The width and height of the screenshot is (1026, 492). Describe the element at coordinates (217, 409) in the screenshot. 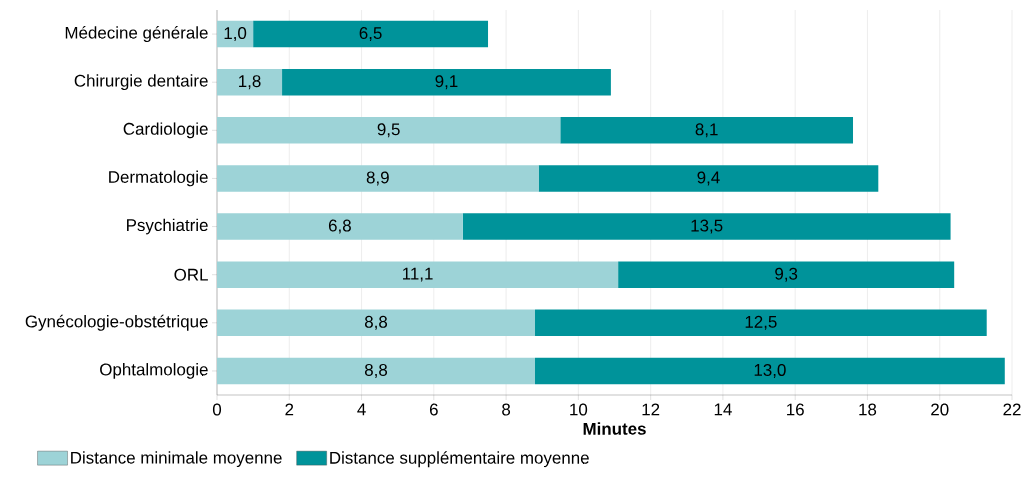

I see `x-tick-label: 0` at that location.